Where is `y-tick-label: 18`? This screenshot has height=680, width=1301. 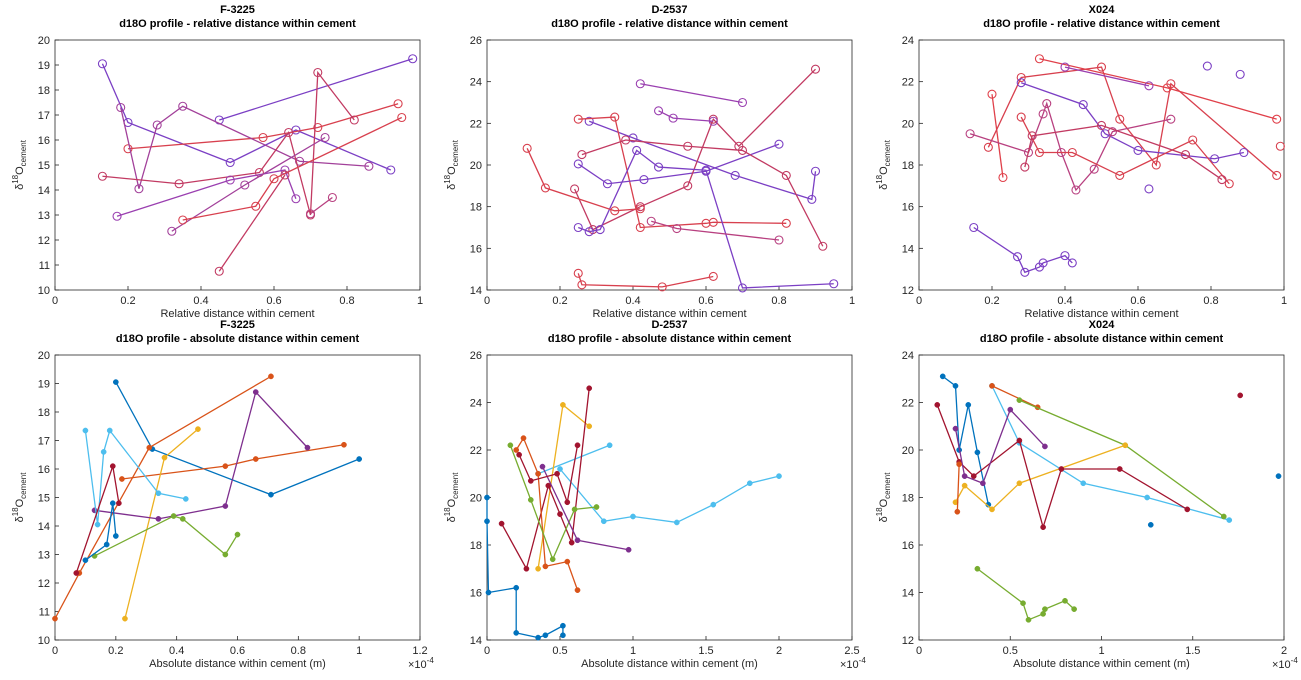
y-tick-label: 18 is located at coordinates (908, 166).